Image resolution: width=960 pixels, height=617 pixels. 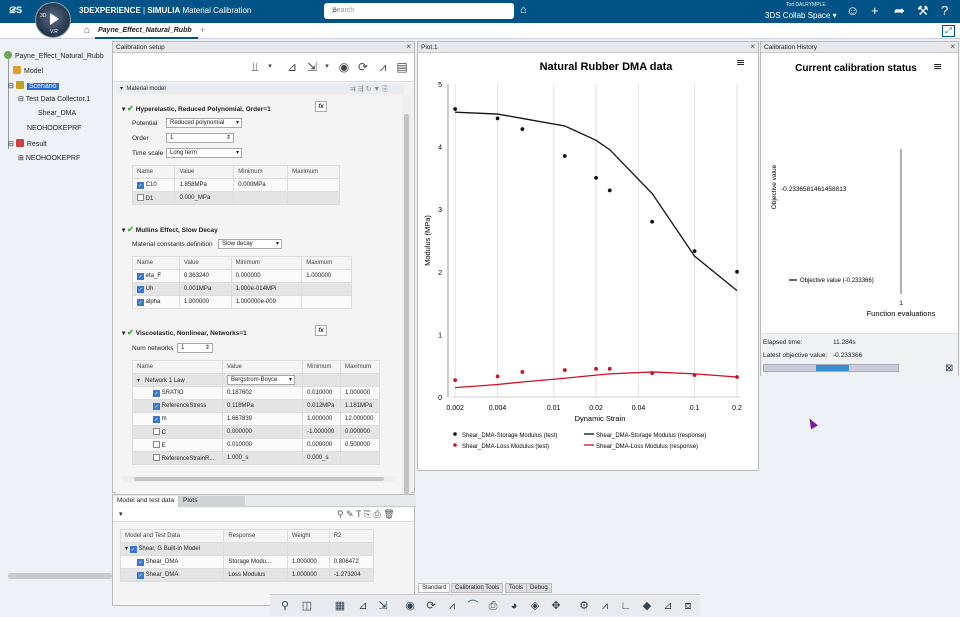 I want to click on tools-icon: ⚒, so click(x=923, y=10).